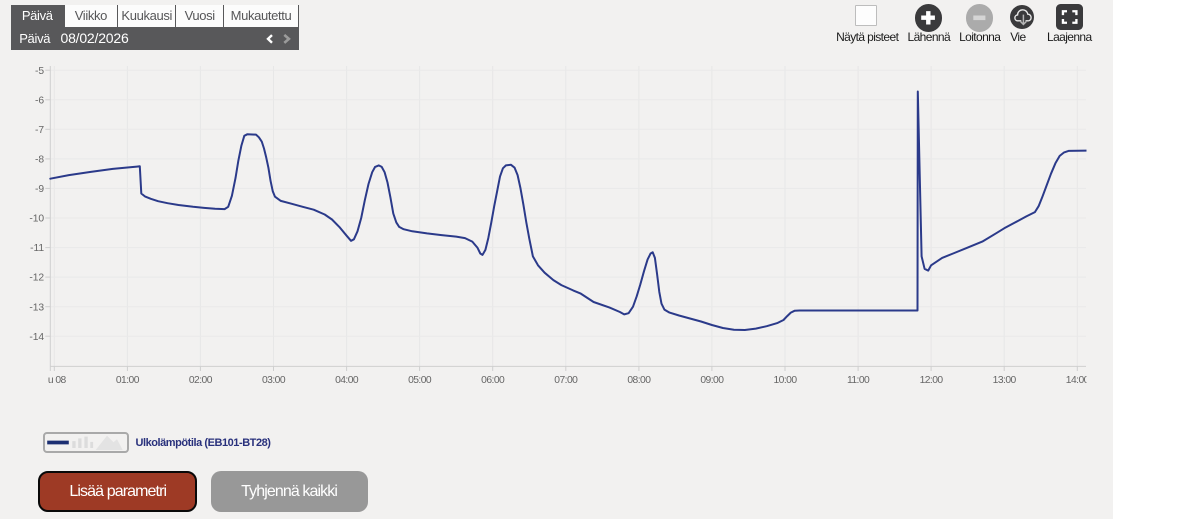 Image resolution: width=1182 pixels, height=519 pixels. Describe the element at coordinates (39, 100) in the screenshot. I see `svg-text: -6` at that location.